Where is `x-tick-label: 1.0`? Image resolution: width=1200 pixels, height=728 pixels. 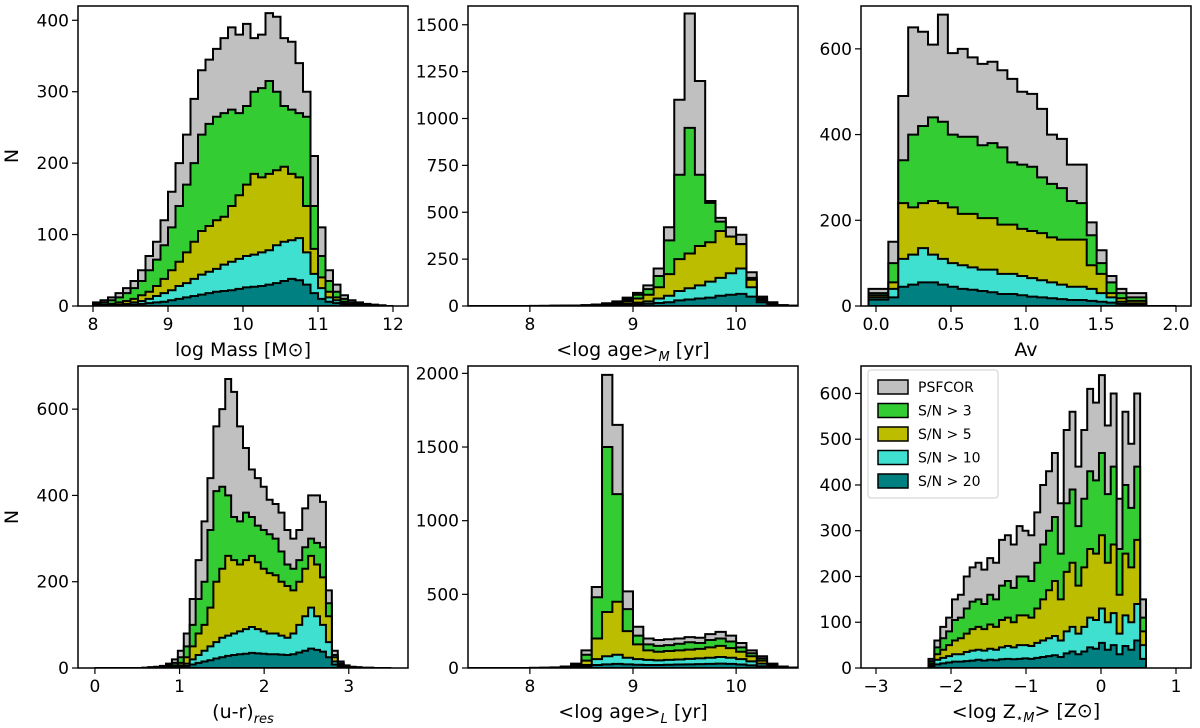
x-tick-label: 1.0 is located at coordinates (1025, 325).